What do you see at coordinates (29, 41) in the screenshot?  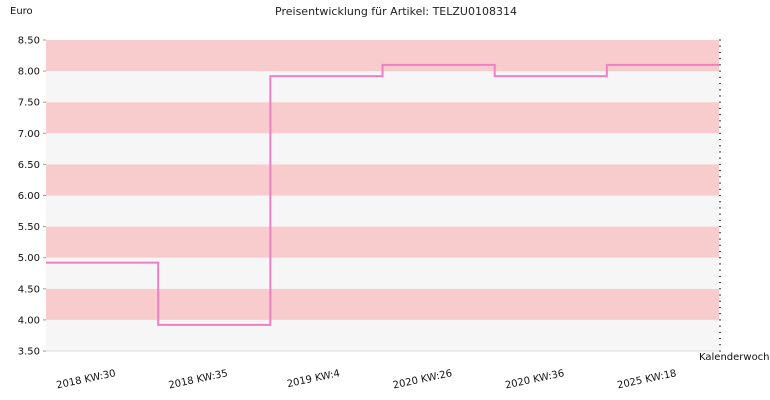 I see `y-tick-label: 8.50` at bounding box center [29, 41].